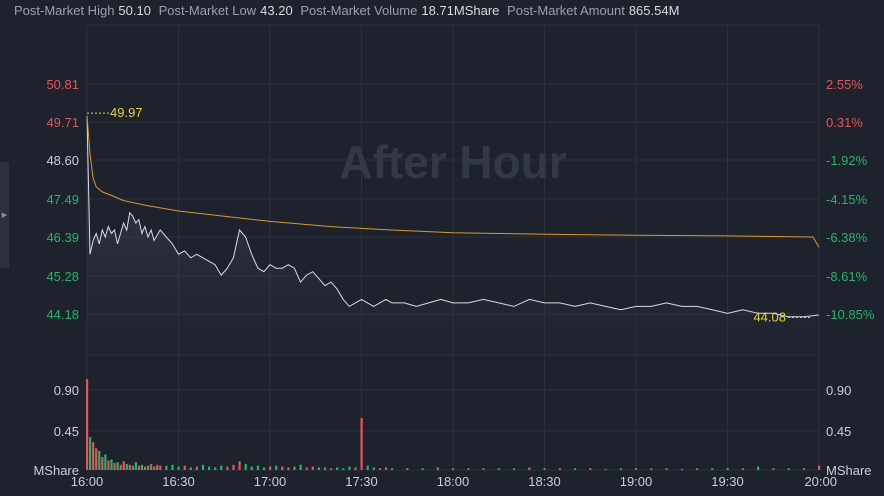 The height and width of the screenshot is (496, 884). I want to click on volume-unit-right: MShare, so click(849, 470).